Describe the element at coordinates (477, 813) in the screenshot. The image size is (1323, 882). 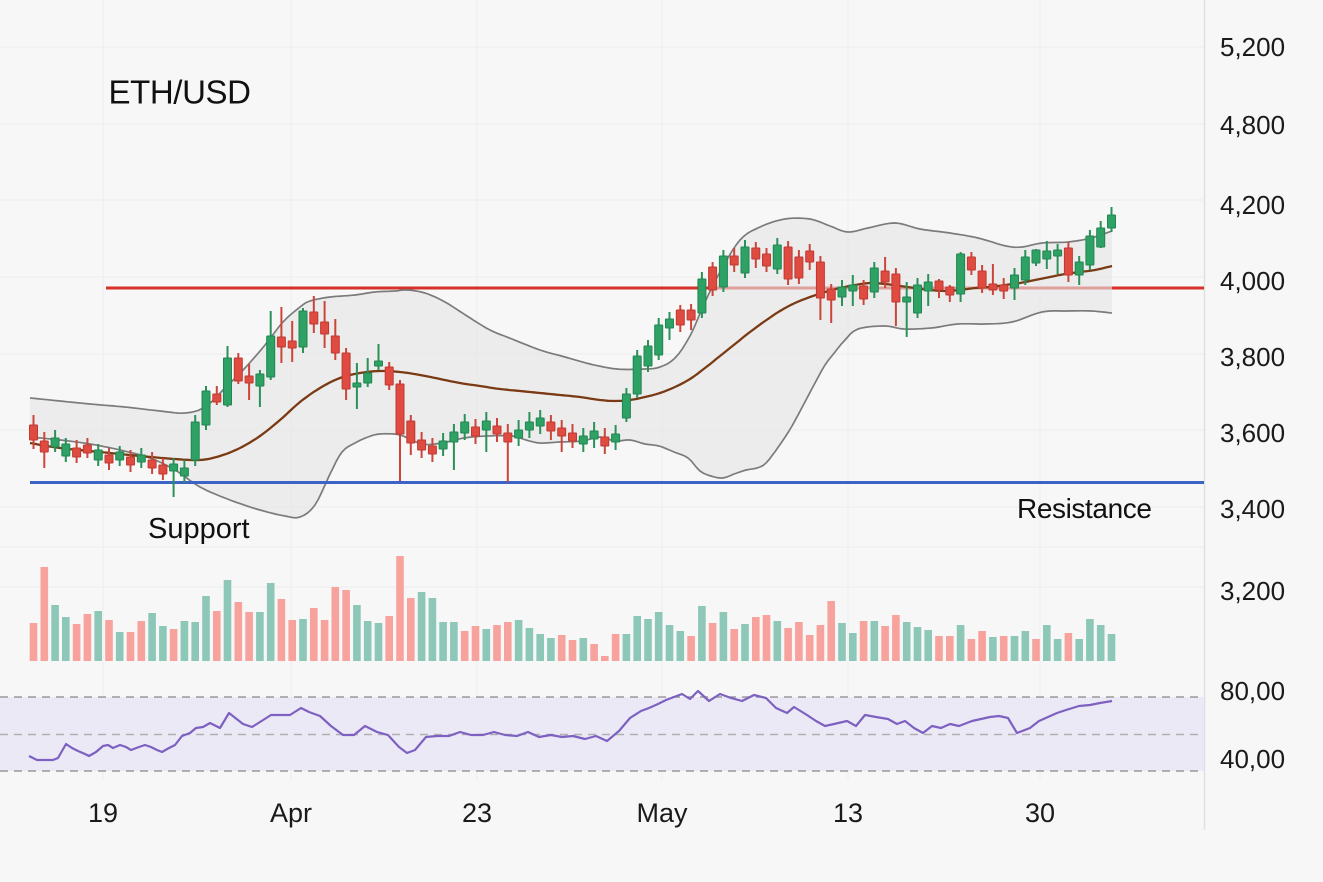
I see `svg-text: 23` at that location.